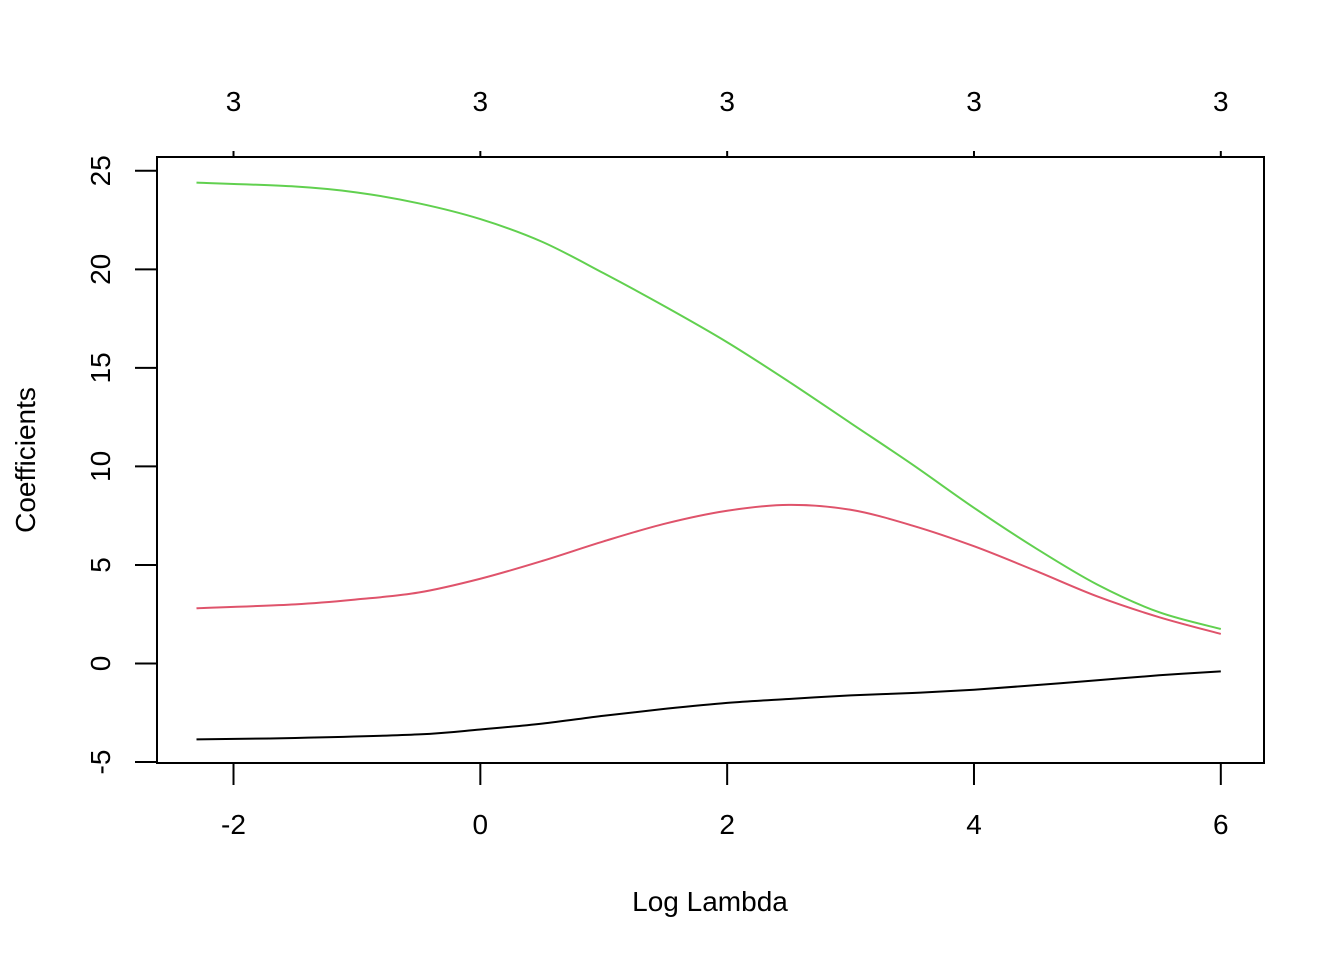 The image size is (1344, 960). What do you see at coordinates (100, 565) in the screenshot?
I see `y-tick-label: 5` at bounding box center [100, 565].